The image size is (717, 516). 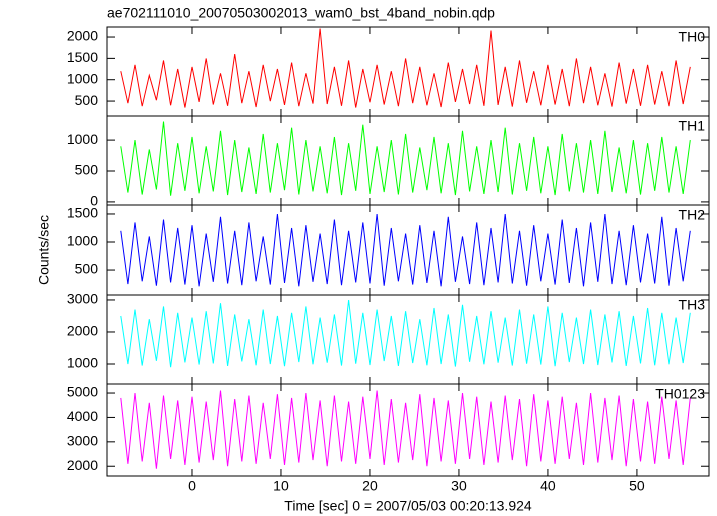 What do you see at coordinates (44, 250) in the screenshot?
I see `y-axis-label: Counts/sec` at bounding box center [44, 250].